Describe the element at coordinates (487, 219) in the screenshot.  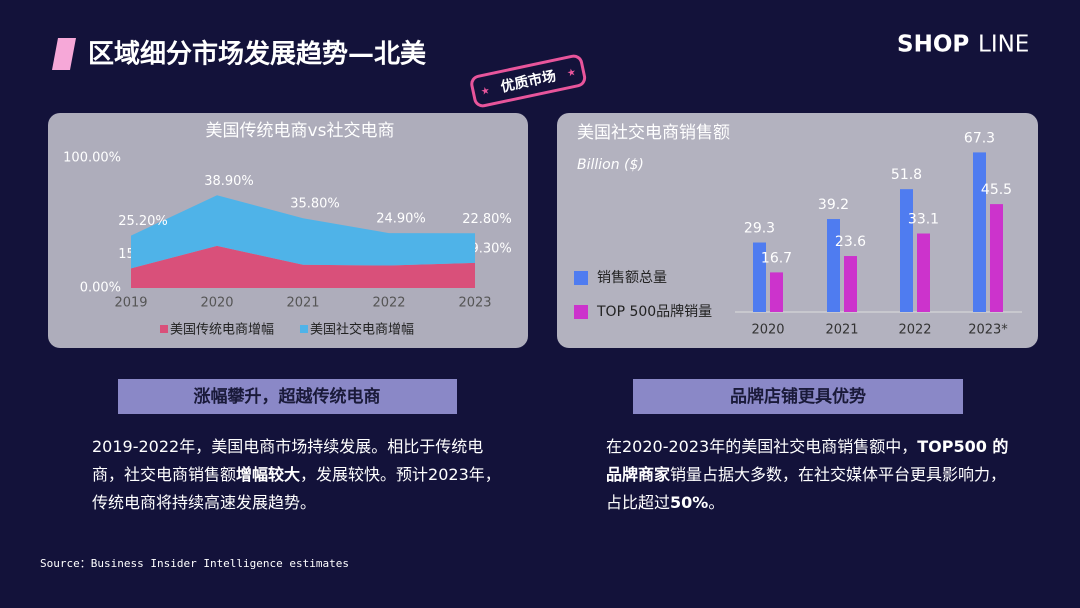
I see `value-label: 22.80%` at that location.